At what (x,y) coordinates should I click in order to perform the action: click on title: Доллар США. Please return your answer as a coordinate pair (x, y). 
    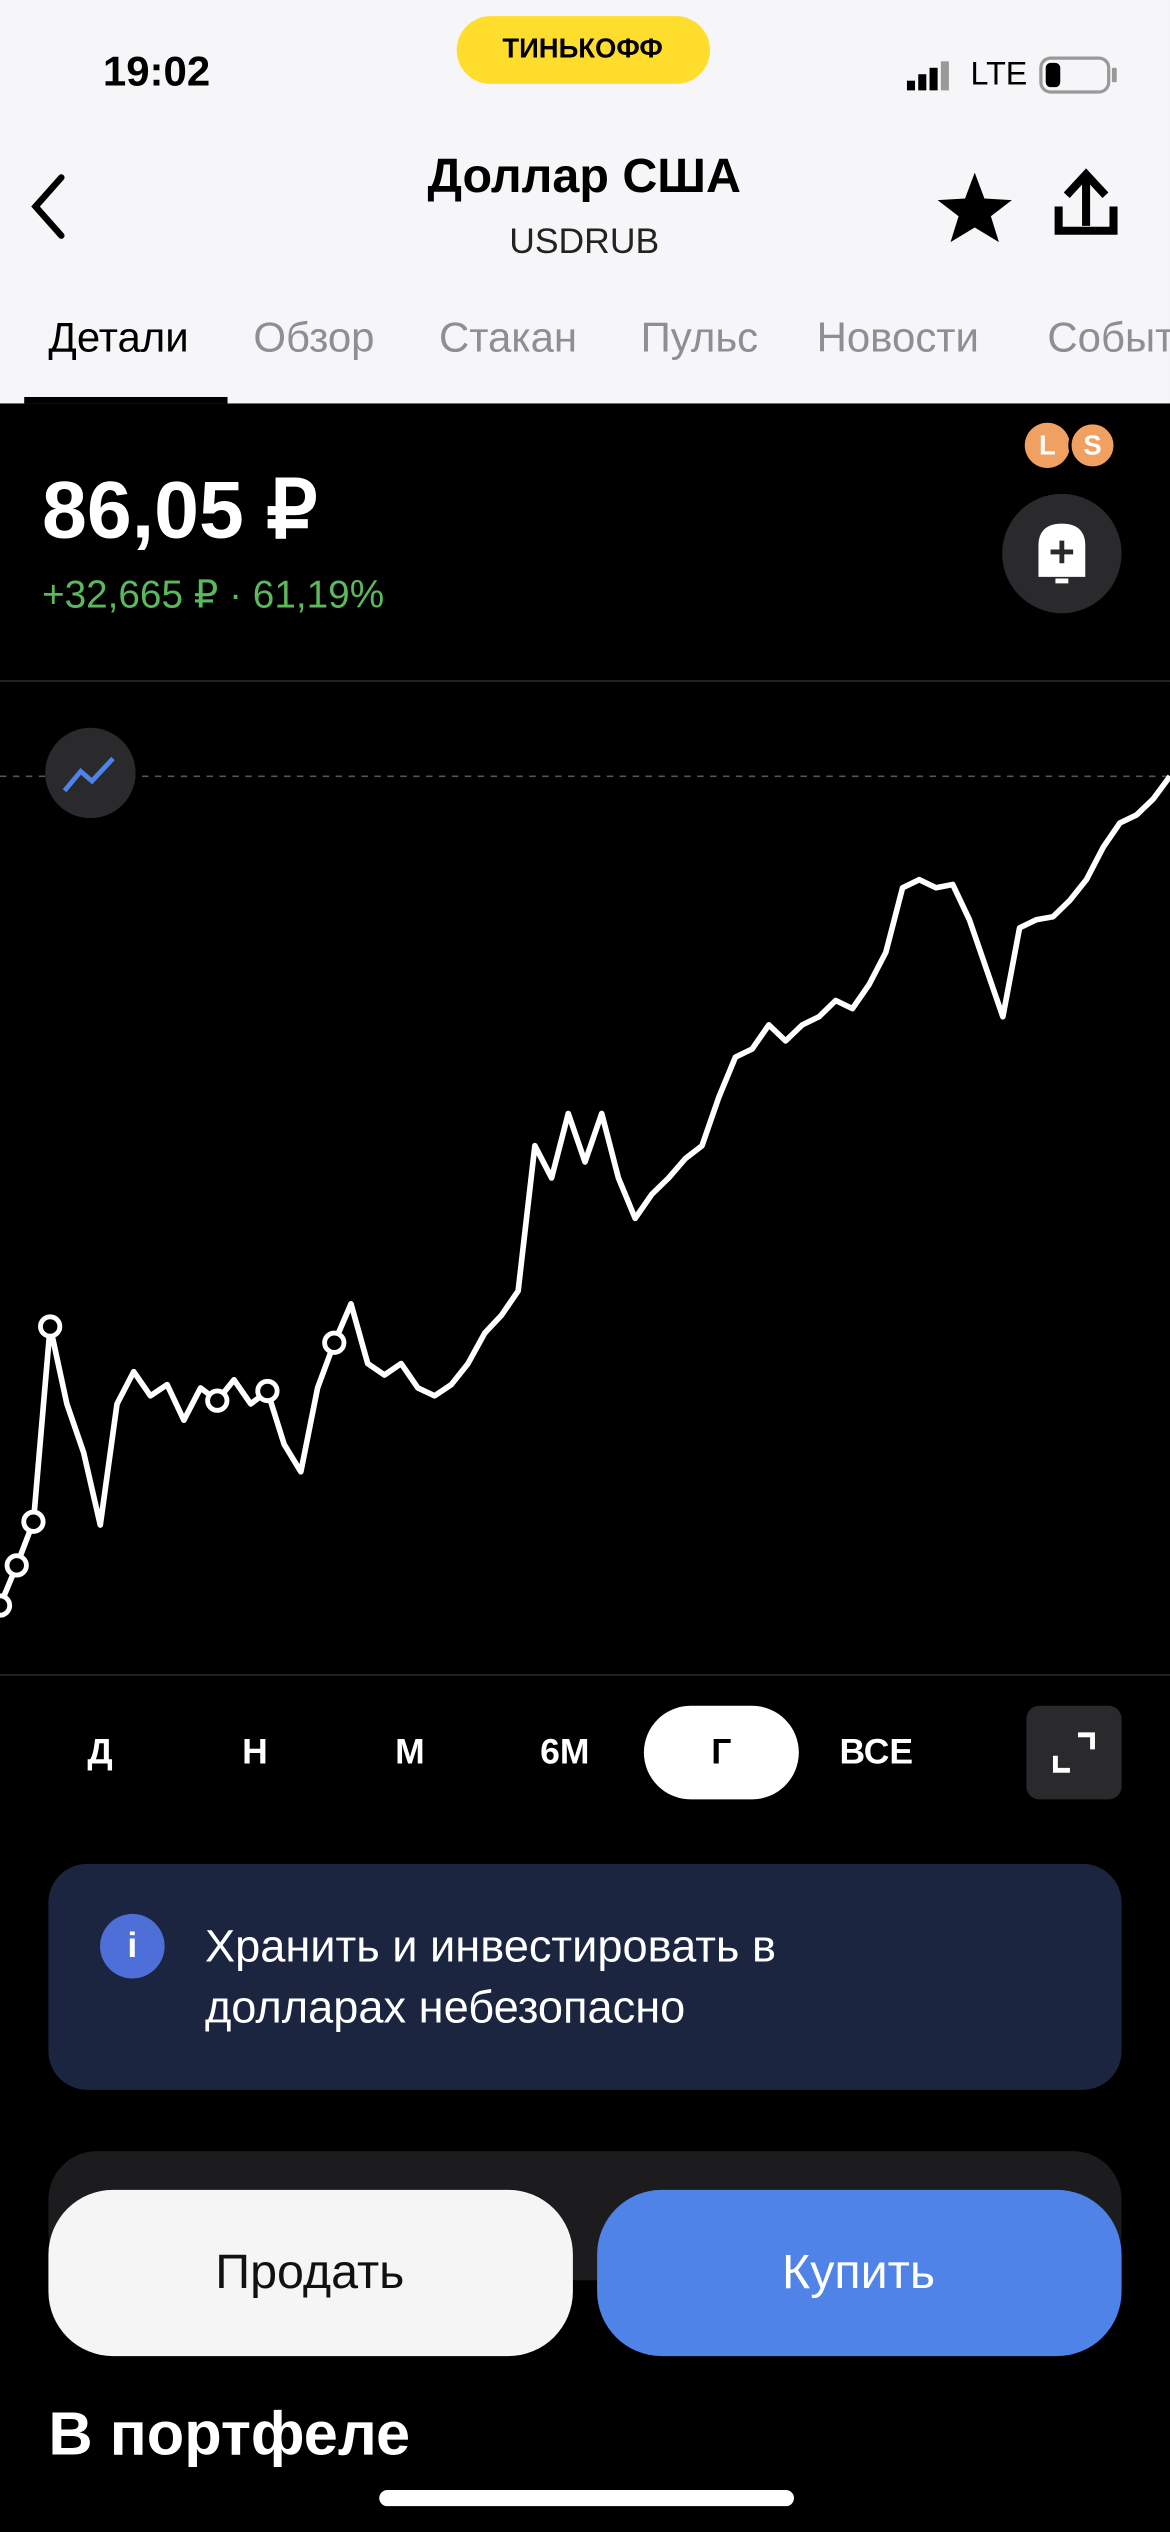
    Looking at the image, I should click on (583, 176).